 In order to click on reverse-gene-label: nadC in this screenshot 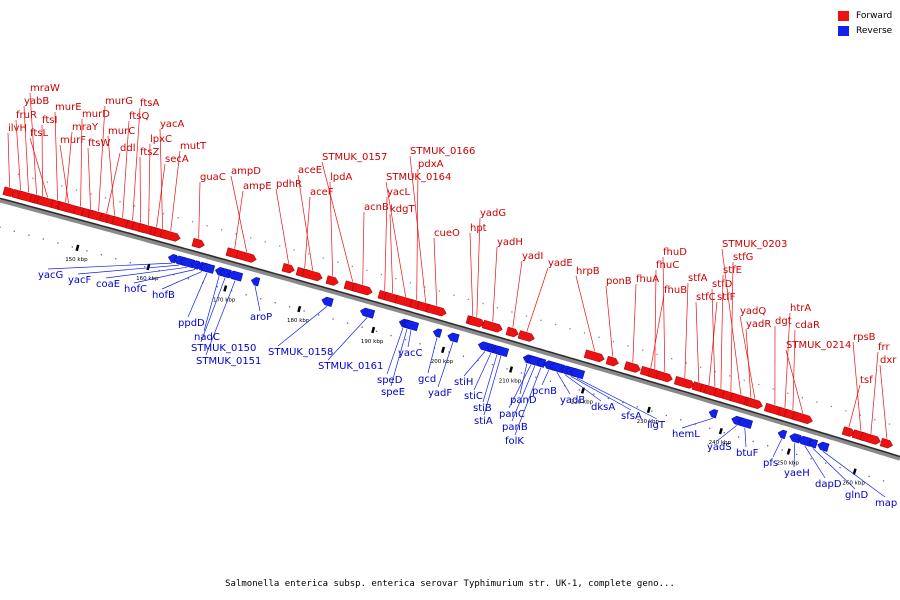, I will do `click(207, 337)`.